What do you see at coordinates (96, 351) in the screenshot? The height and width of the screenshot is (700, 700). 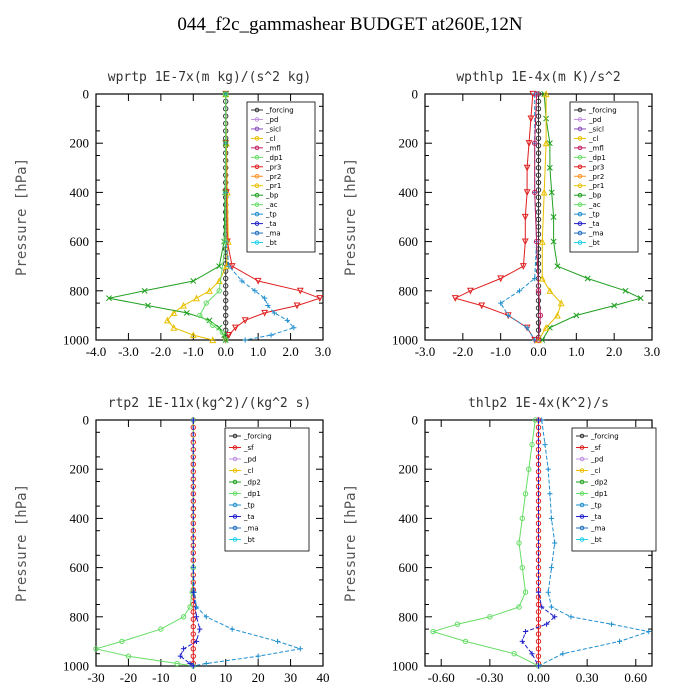 I see `x-tick-label: -4.0` at bounding box center [96, 351].